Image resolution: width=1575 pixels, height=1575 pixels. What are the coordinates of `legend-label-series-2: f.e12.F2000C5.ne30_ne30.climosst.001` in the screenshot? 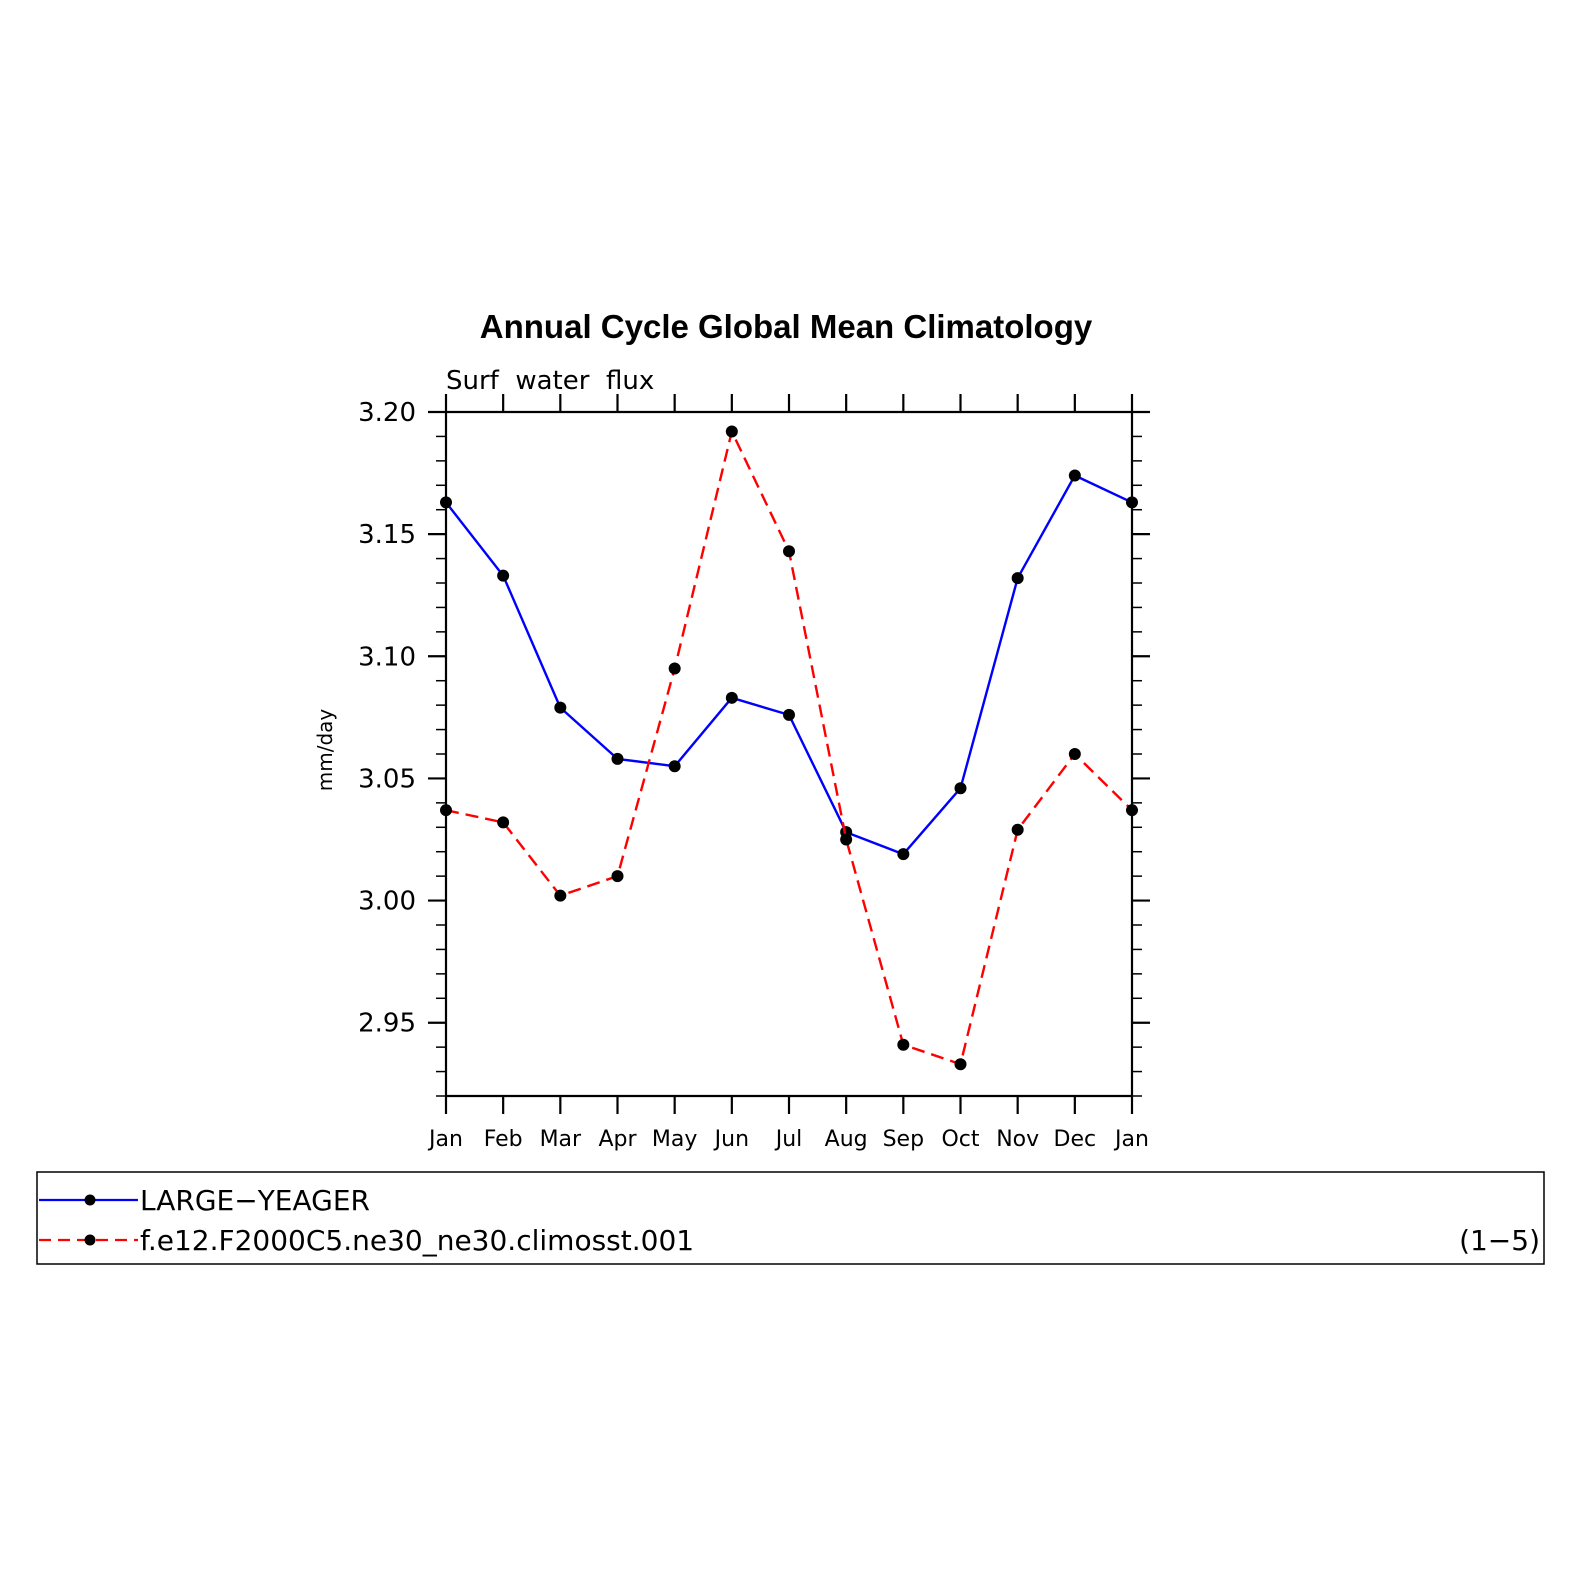 It's located at (417, 1240).